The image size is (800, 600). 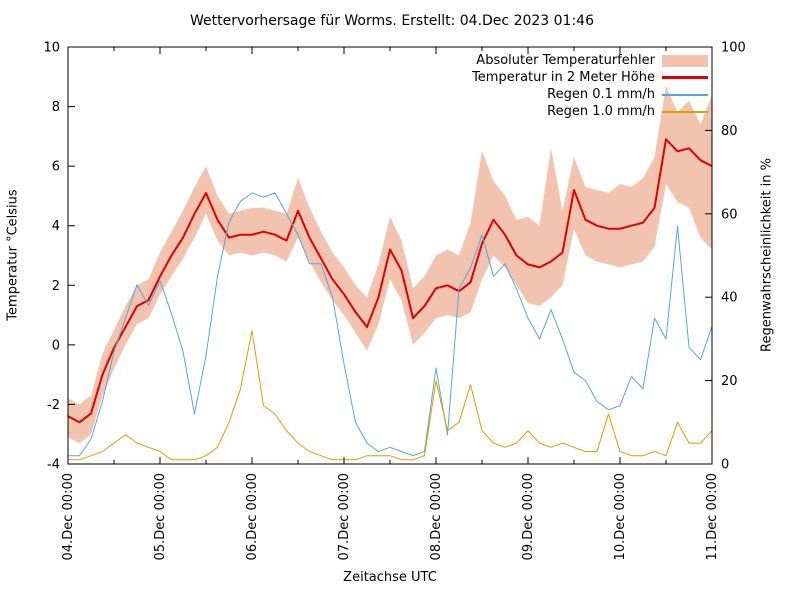 I want to click on svg-text: 05.Dec 00:00, so click(x=160, y=516).